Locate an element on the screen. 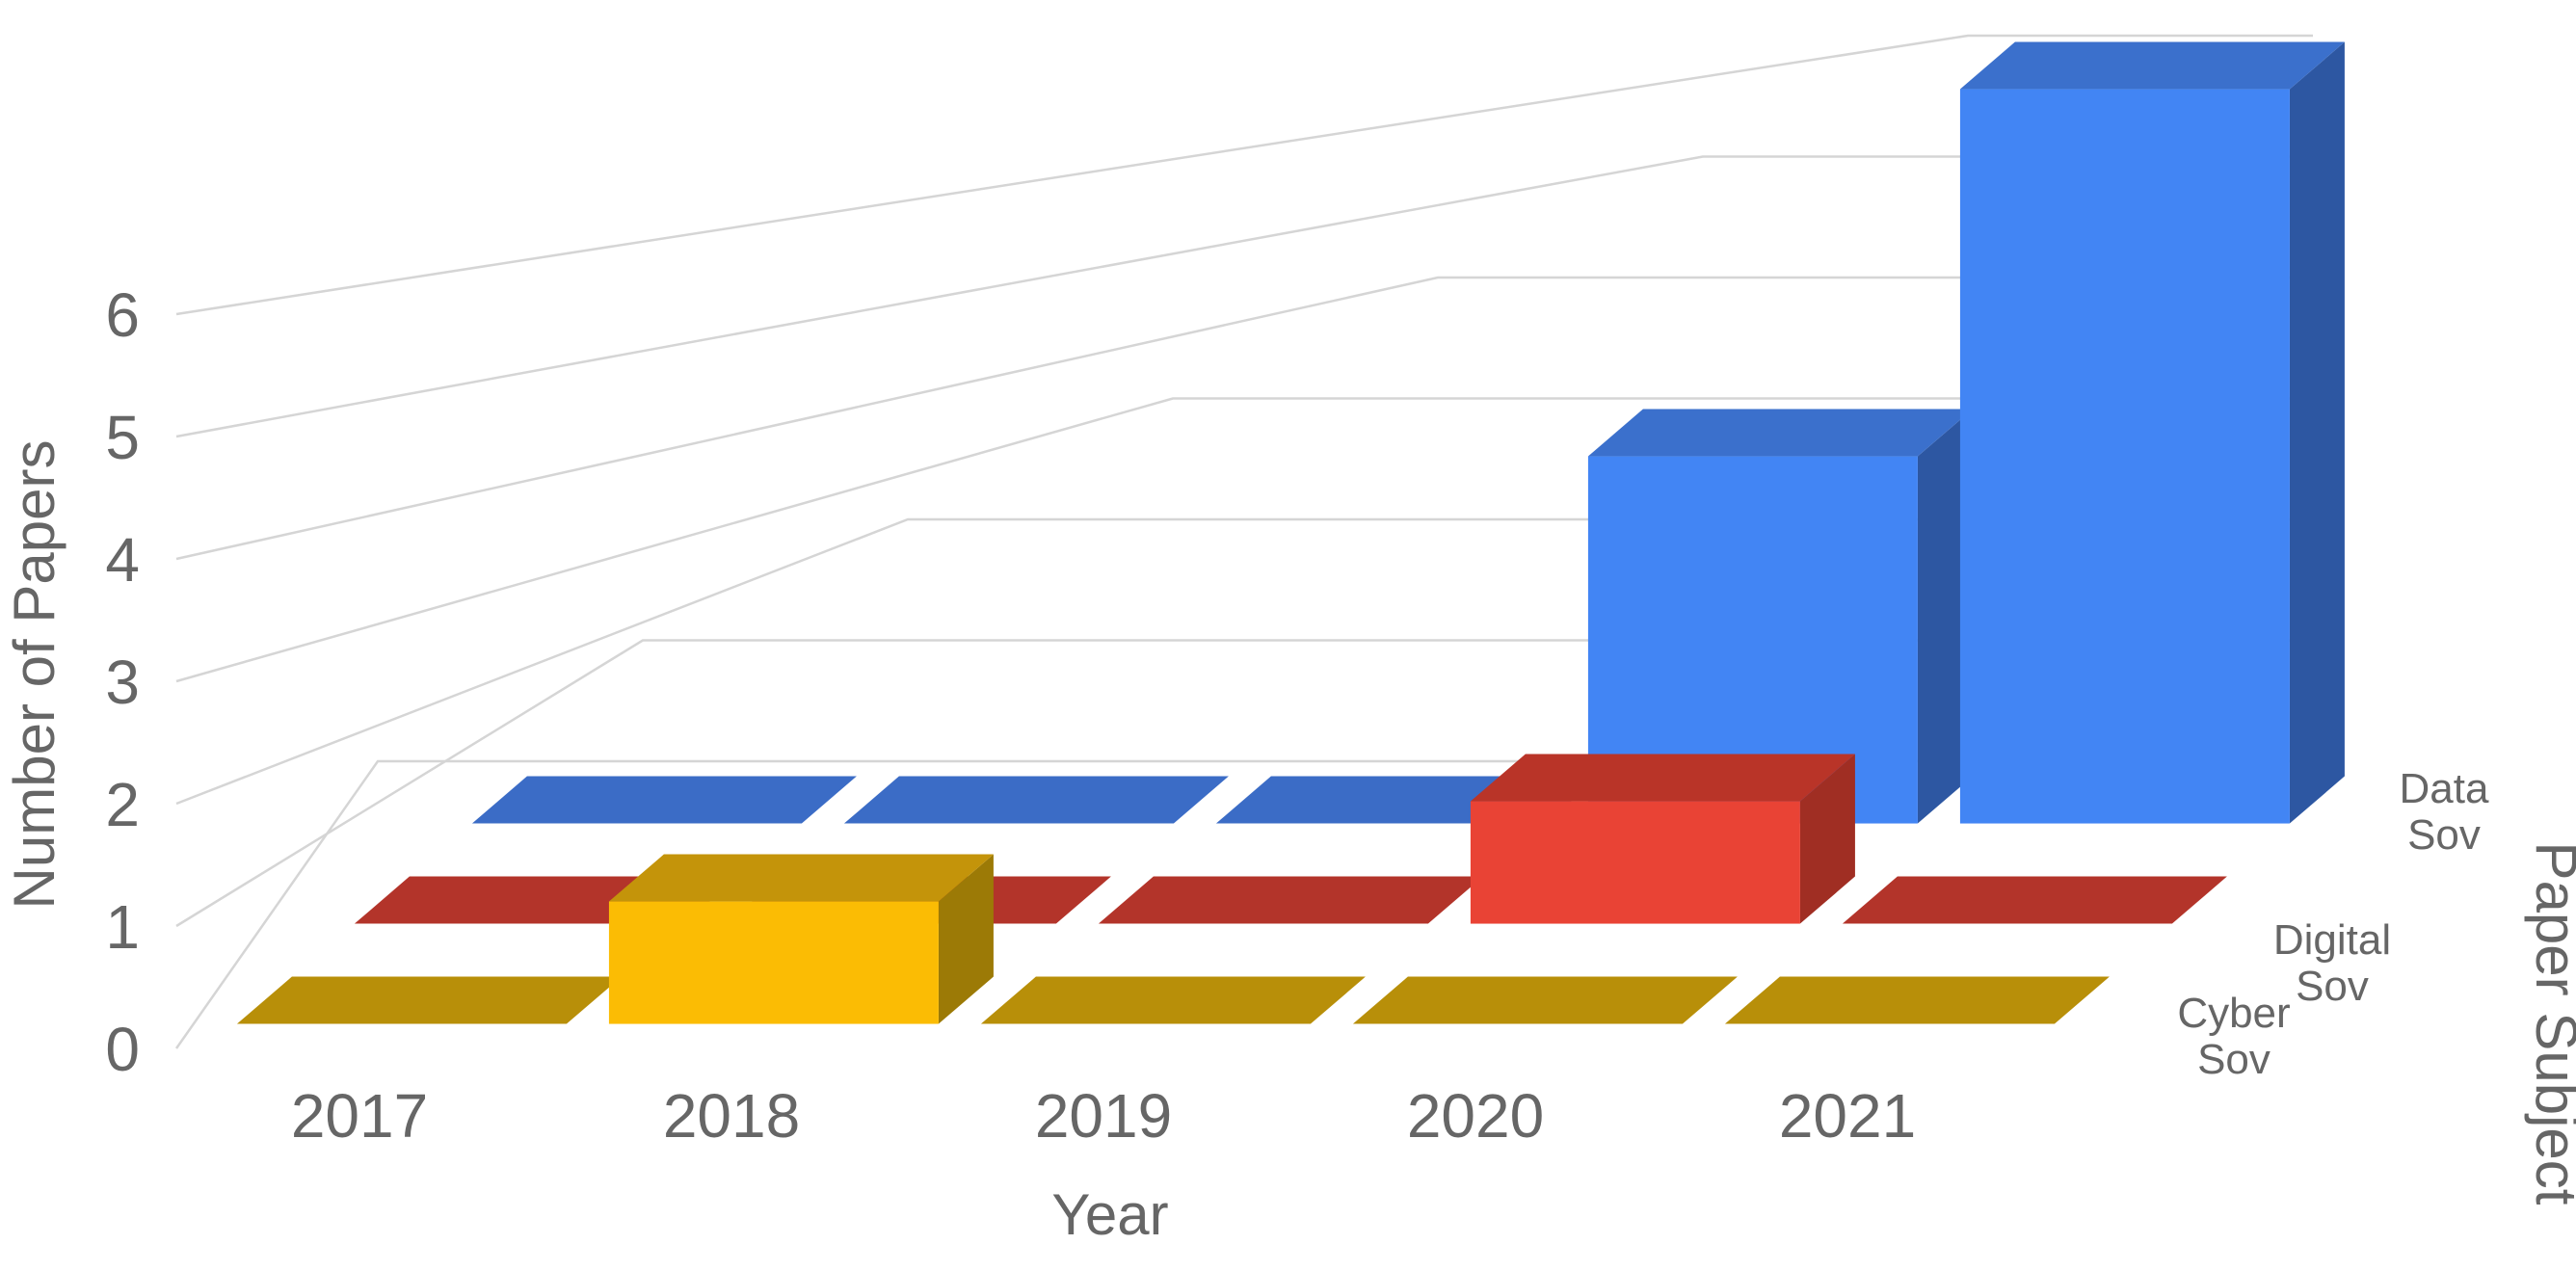 The width and height of the screenshot is (2576, 1271). z-axis-title: Paper Subject is located at coordinates (2550, 1024).